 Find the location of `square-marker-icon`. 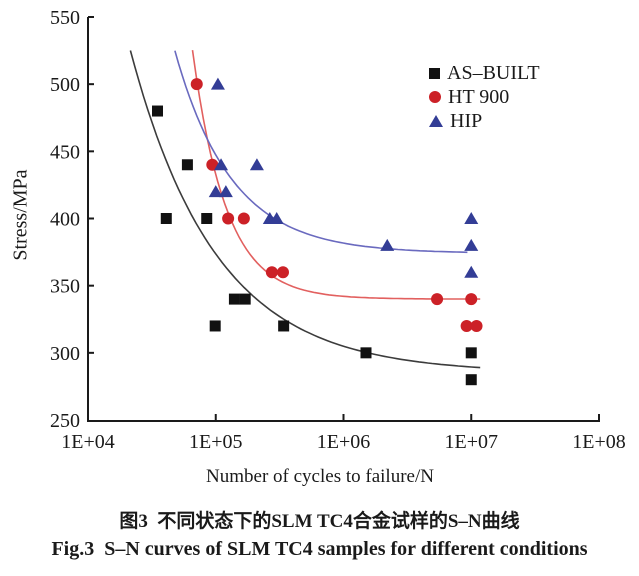

square-marker-icon is located at coordinates (434, 73).